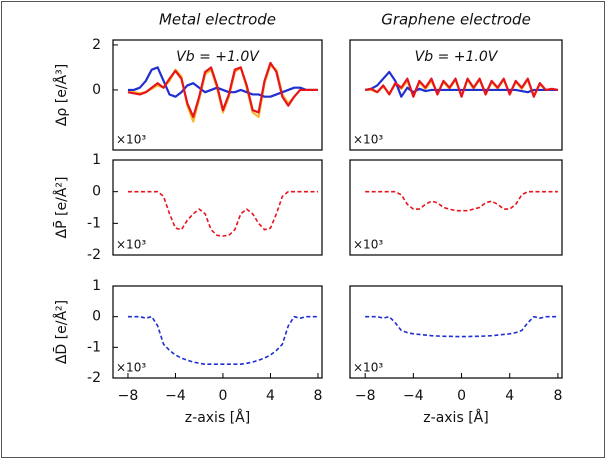  What do you see at coordinates (456, 20) in the screenshot?
I see `panel-title: Graphene electrode` at bounding box center [456, 20].